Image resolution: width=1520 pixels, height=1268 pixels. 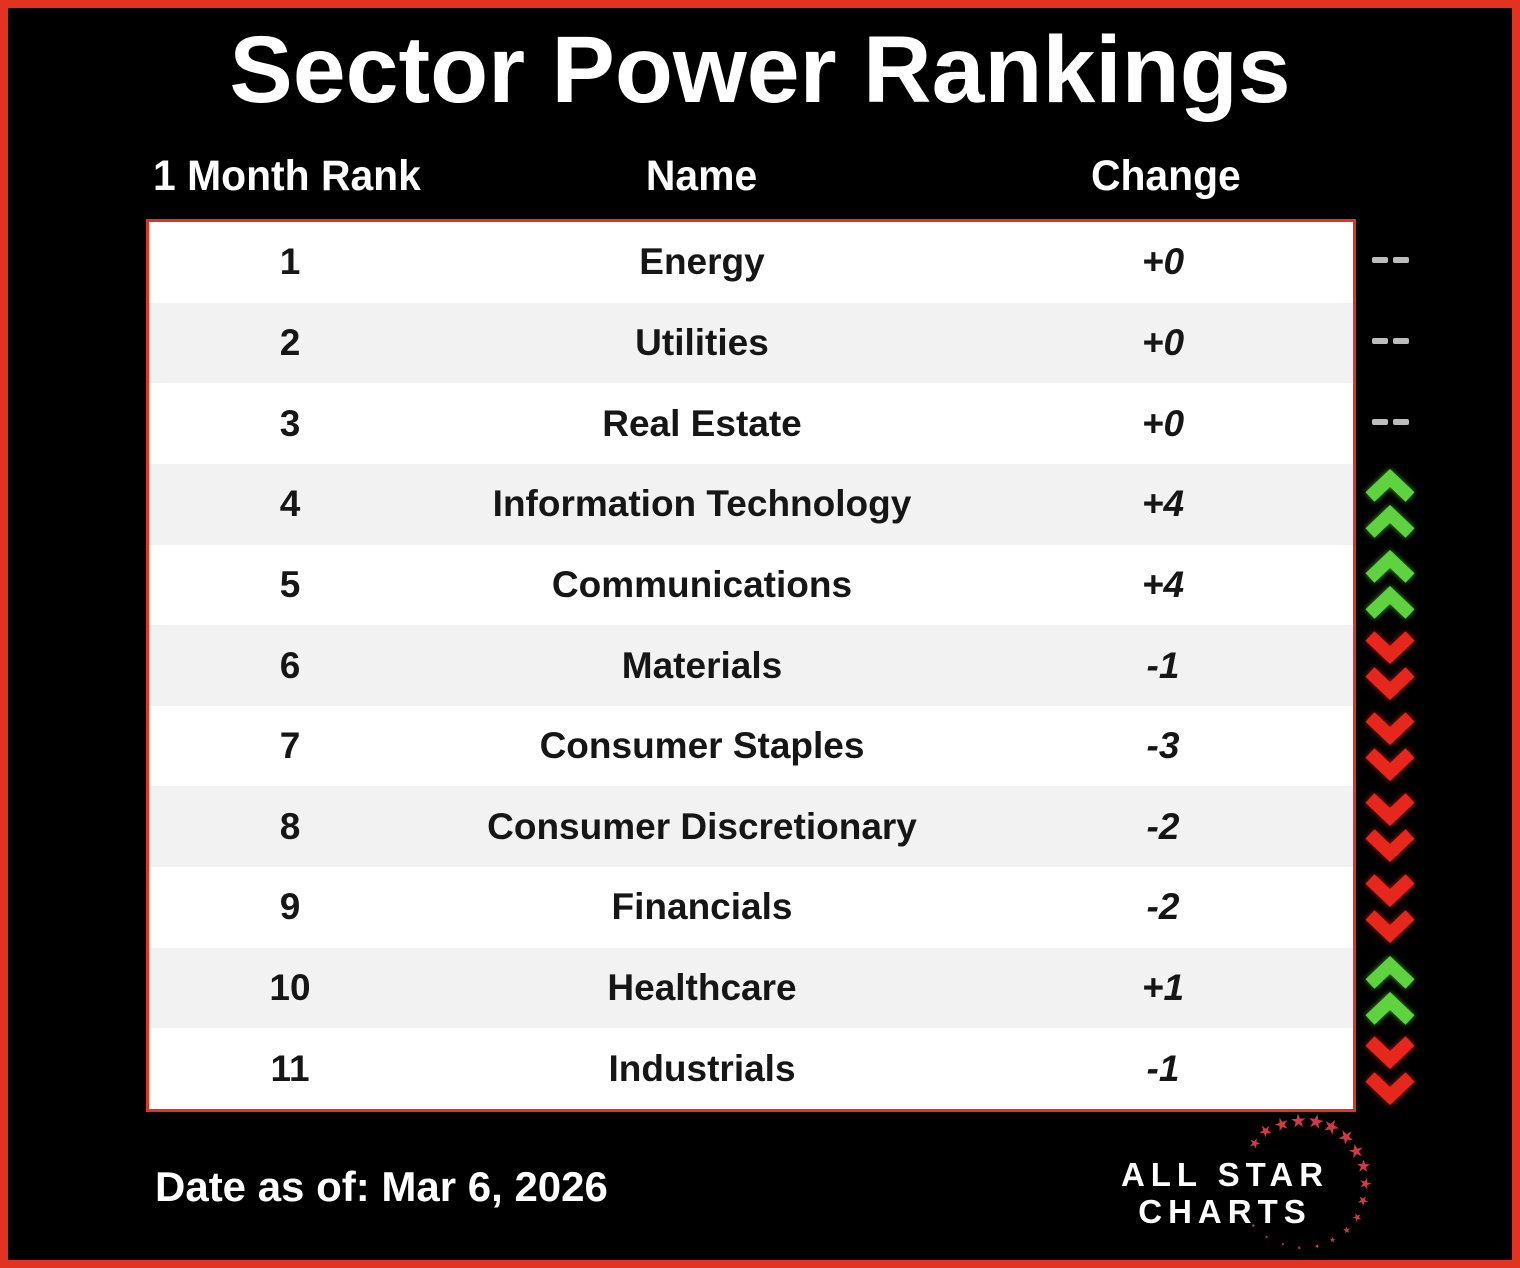 I want to click on table-header-row: 1 Month Rank Name Change, so click(x=751, y=176).